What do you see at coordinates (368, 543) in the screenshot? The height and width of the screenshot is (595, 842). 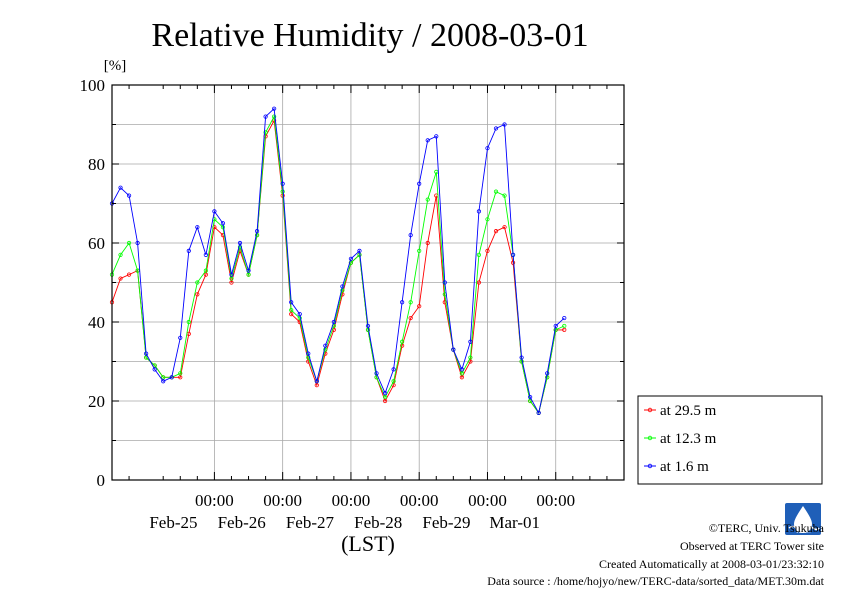 I see `x-axis-label: (LST)` at bounding box center [368, 543].